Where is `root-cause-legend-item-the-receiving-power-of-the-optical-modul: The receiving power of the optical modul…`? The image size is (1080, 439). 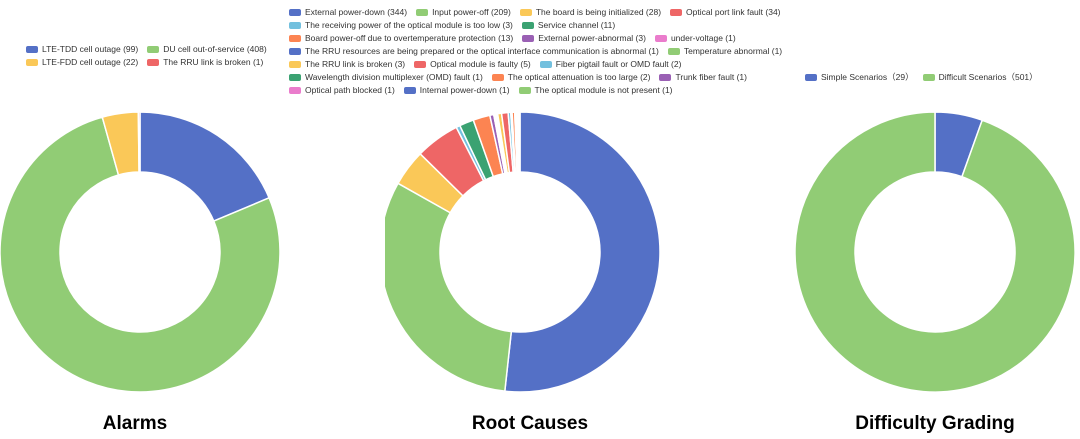
root-cause-legend-item-the-receiving-power-of-the-optical-modul: The receiving power of the optical modul… is located at coordinates (401, 25).